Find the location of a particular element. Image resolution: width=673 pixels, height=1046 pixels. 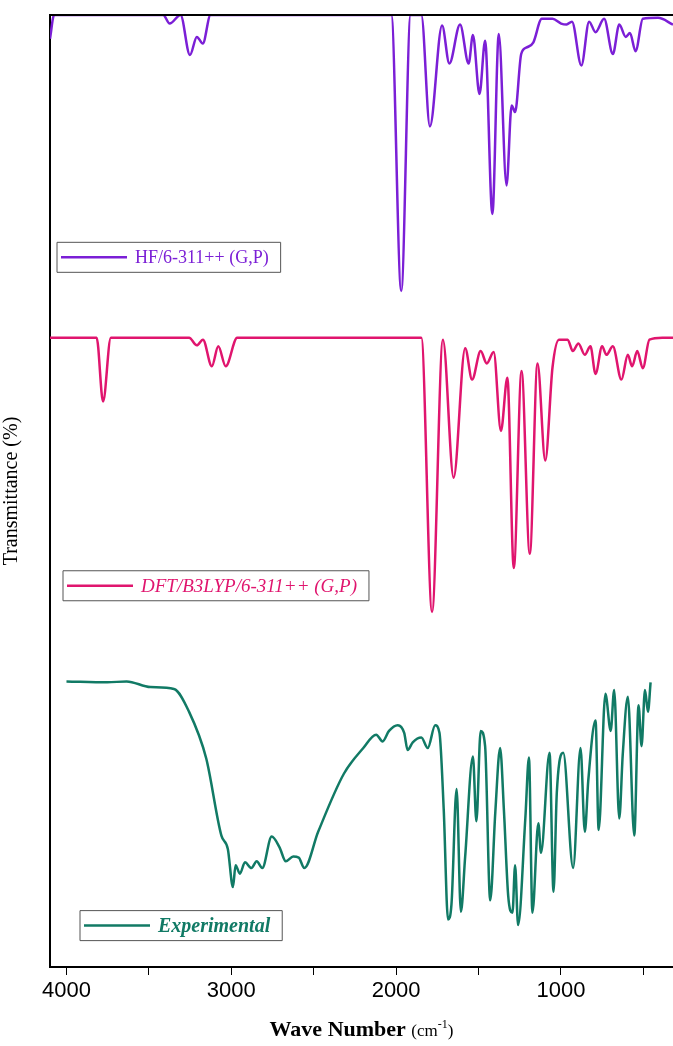

x-tick-label: 1000 is located at coordinates (561, 990).